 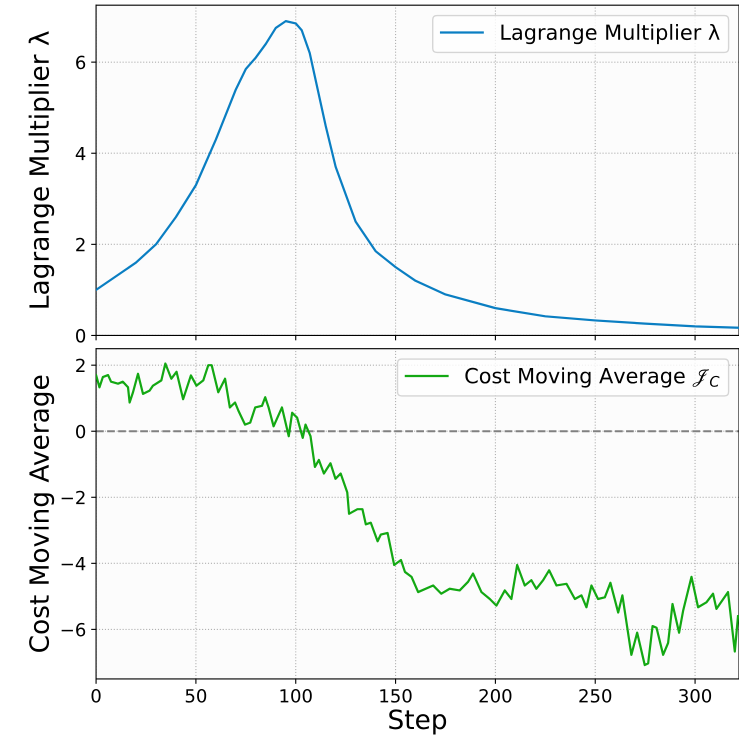 What do you see at coordinates (81, 153) in the screenshot?
I see `y-tick-label: 4` at bounding box center [81, 153].